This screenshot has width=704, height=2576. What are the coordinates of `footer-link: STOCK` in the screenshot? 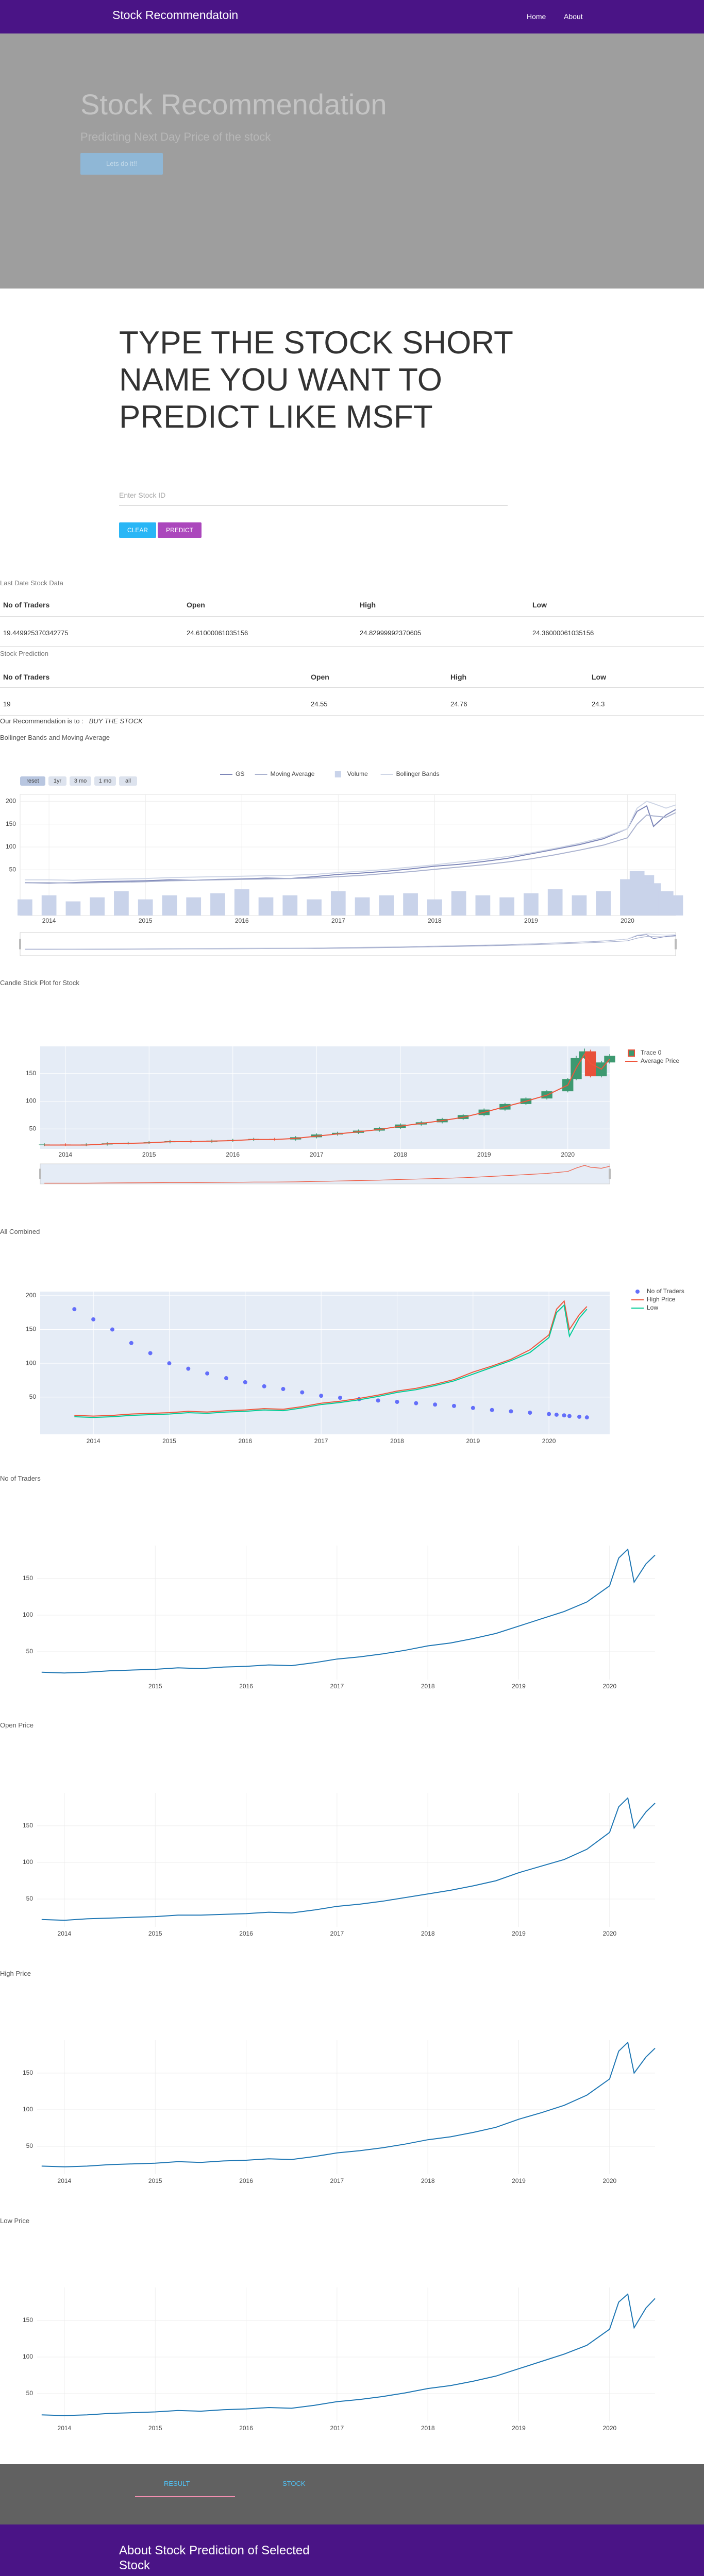 It's located at (294, 2483).